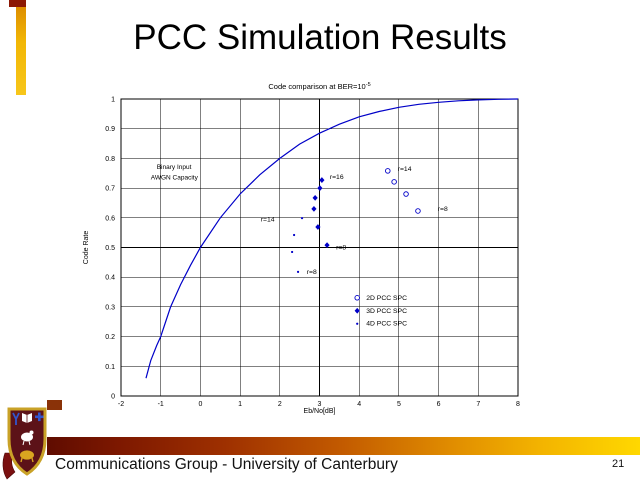 The image size is (640, 480). I want to click on crest-bird, so click(27, 437).